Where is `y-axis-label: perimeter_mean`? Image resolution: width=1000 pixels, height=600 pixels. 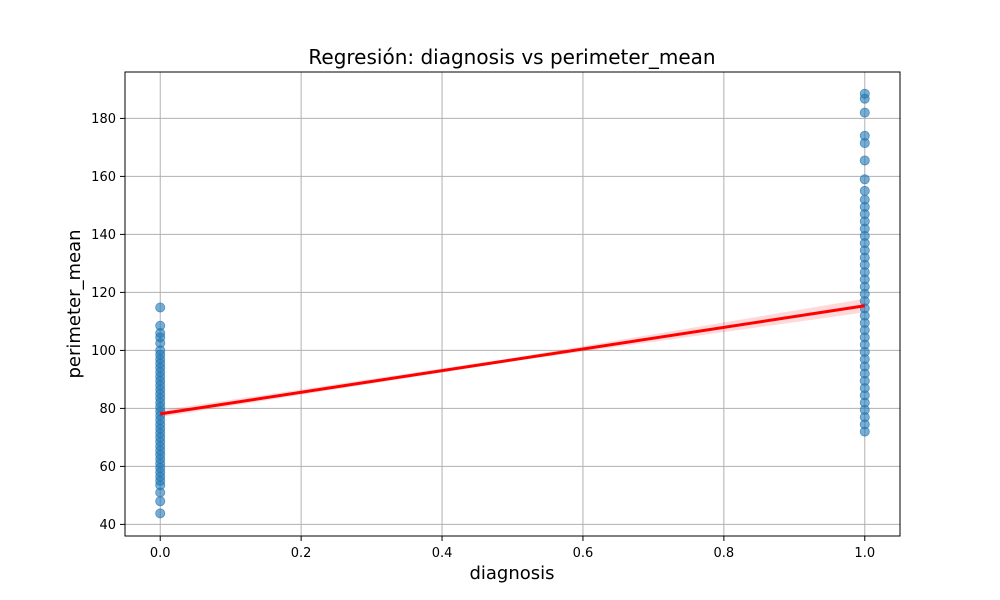
y-axis-label: perimeter_mean is located at coordinates (74, 303).